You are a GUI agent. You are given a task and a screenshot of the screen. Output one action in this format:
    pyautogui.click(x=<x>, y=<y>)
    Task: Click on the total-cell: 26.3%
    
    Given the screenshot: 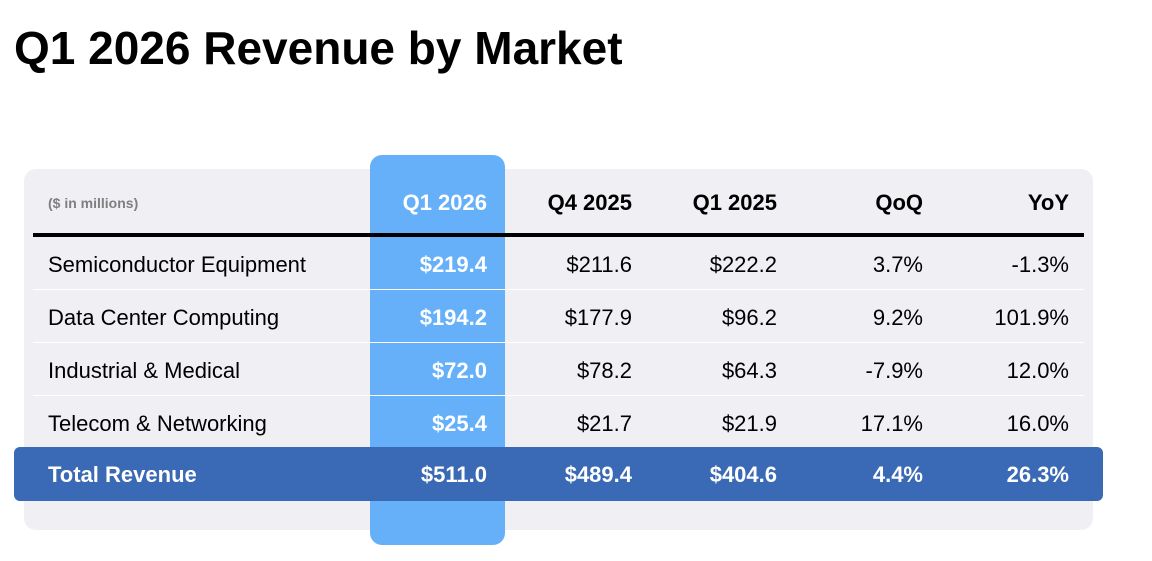 What is the action you would take?
    pyautogui.click(x=1037, y=474)
    